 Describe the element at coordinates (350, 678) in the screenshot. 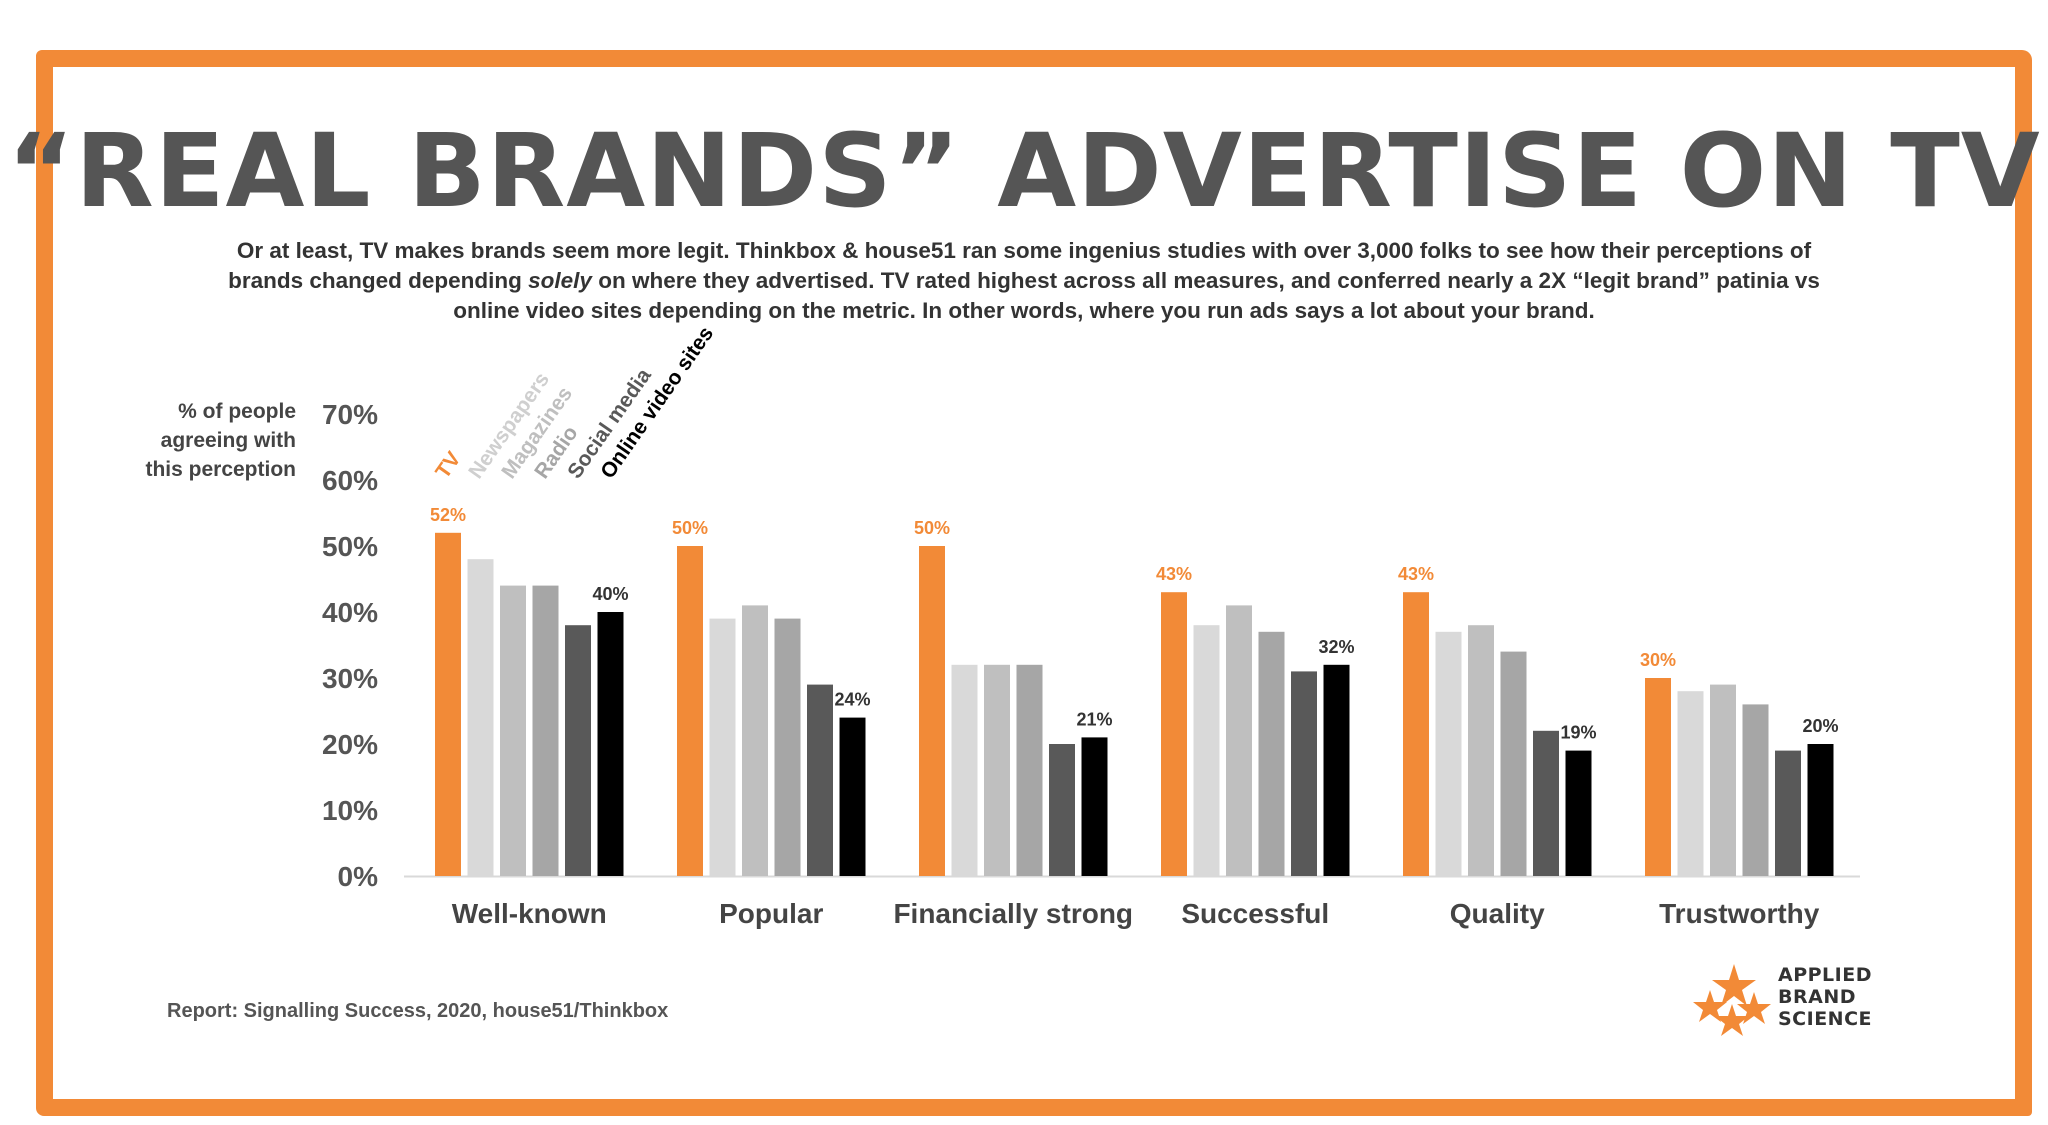

I see `y-tick-label: 30%` at that location.